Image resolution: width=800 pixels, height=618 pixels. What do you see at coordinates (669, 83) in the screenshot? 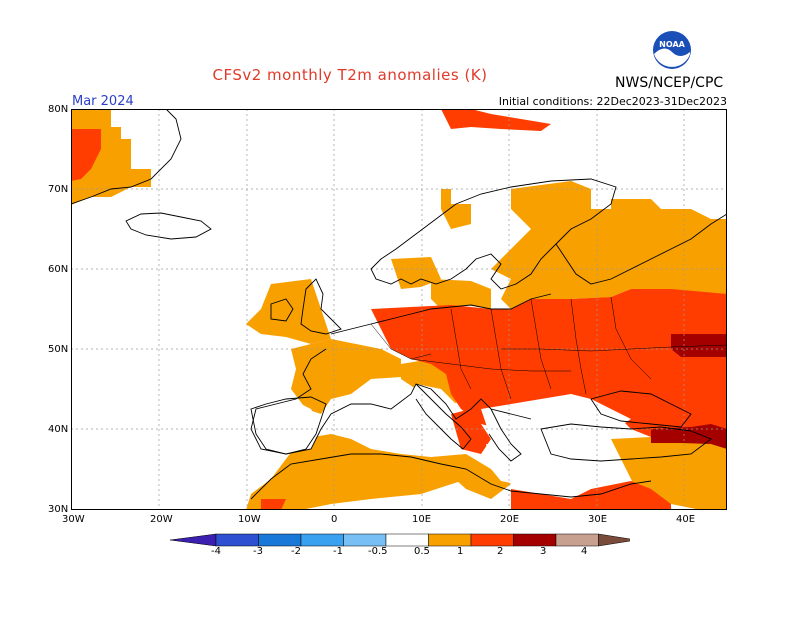
I see `agency-label: NWS/NCEP/CPC` at bounding box center [669, 83].